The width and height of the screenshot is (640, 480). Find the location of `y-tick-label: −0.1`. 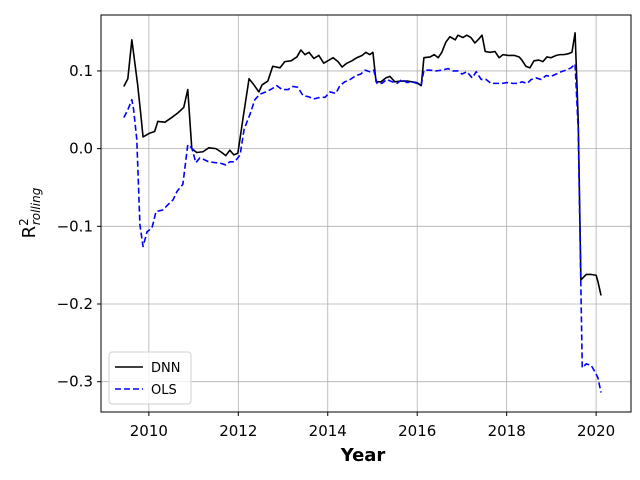

y-tick-label: −0.1 is located at coordinates (75, 226).